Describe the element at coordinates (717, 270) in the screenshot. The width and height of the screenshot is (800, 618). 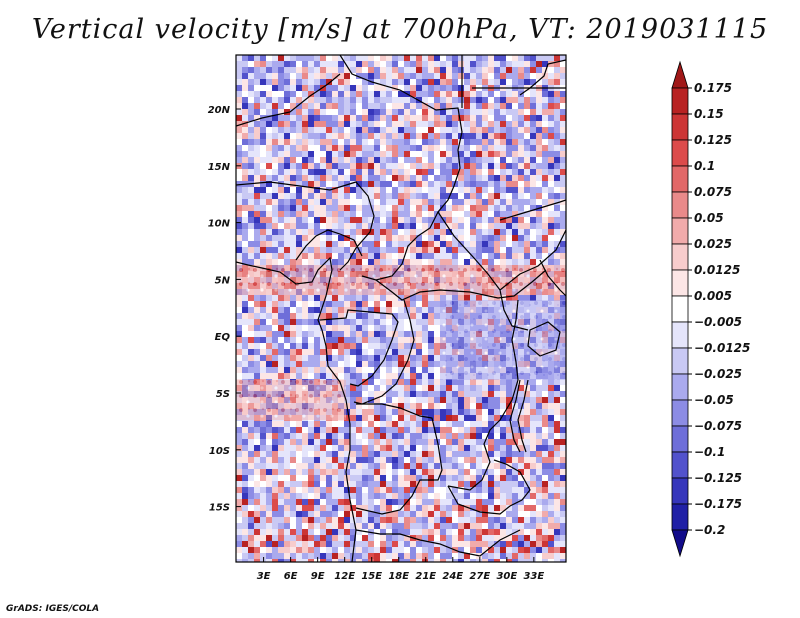
I see `colorbar-label: 0.0125` at that location.